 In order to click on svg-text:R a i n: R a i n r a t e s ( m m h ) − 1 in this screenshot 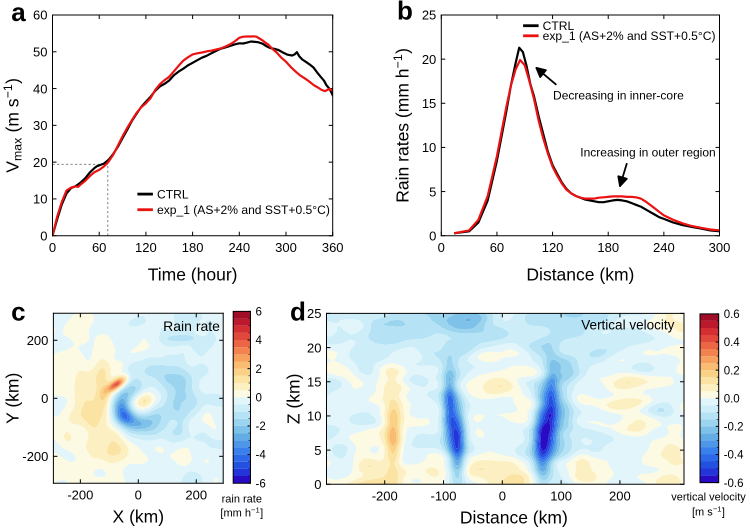, I will do `click(401, 123)`.